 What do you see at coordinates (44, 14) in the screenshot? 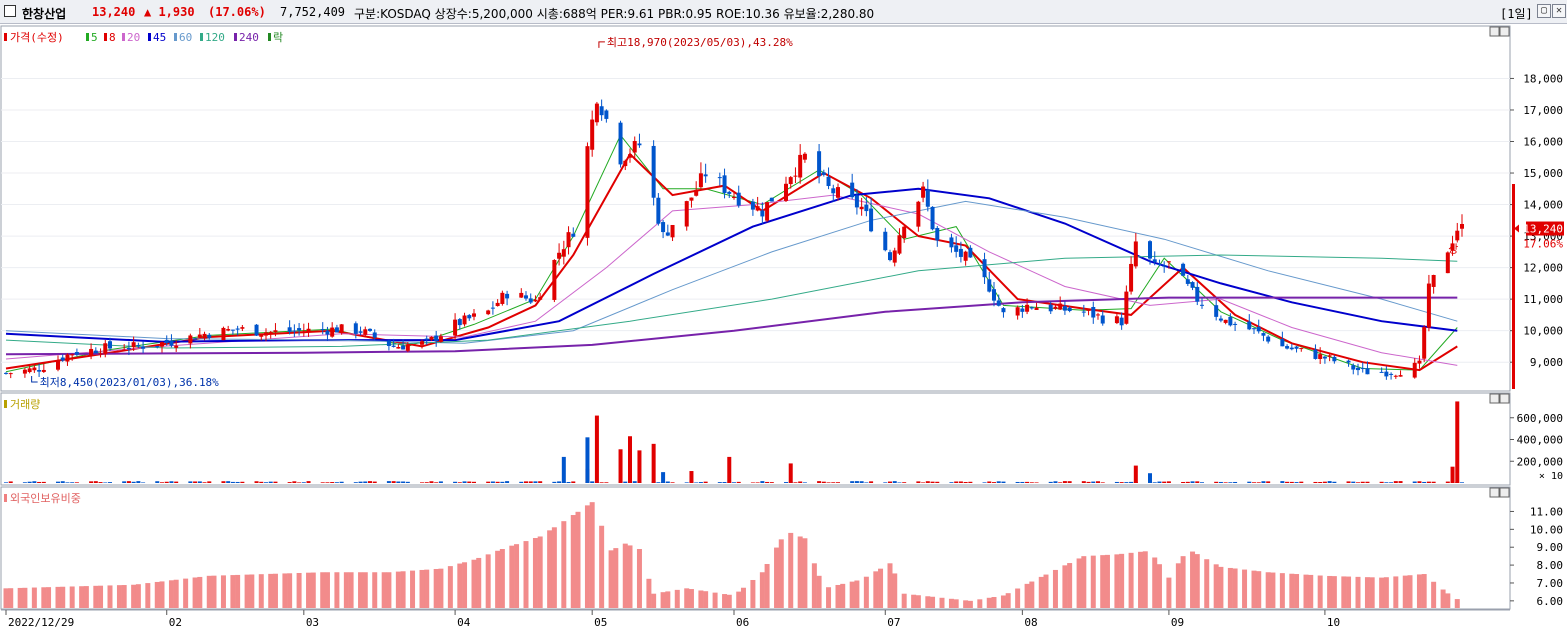
I see `stock-name: 한창산업` at bounding box center [44, 14].